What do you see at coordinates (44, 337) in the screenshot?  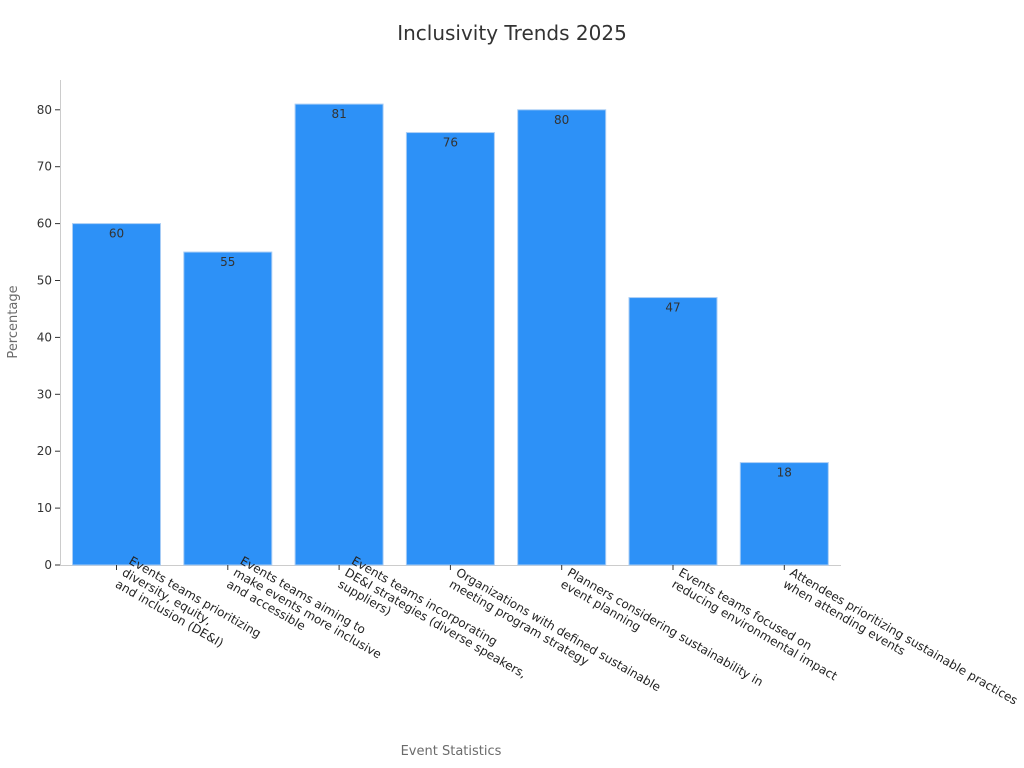 I see `y-tick-label: 40` at bounding box center [44, 337].